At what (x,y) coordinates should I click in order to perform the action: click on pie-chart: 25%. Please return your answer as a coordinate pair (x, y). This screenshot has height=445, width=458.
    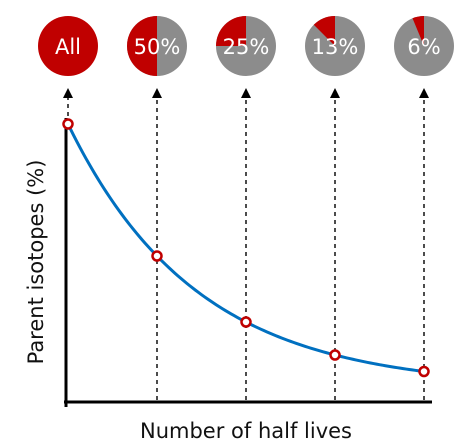
    Looking at the image, I should click on (246, 46).